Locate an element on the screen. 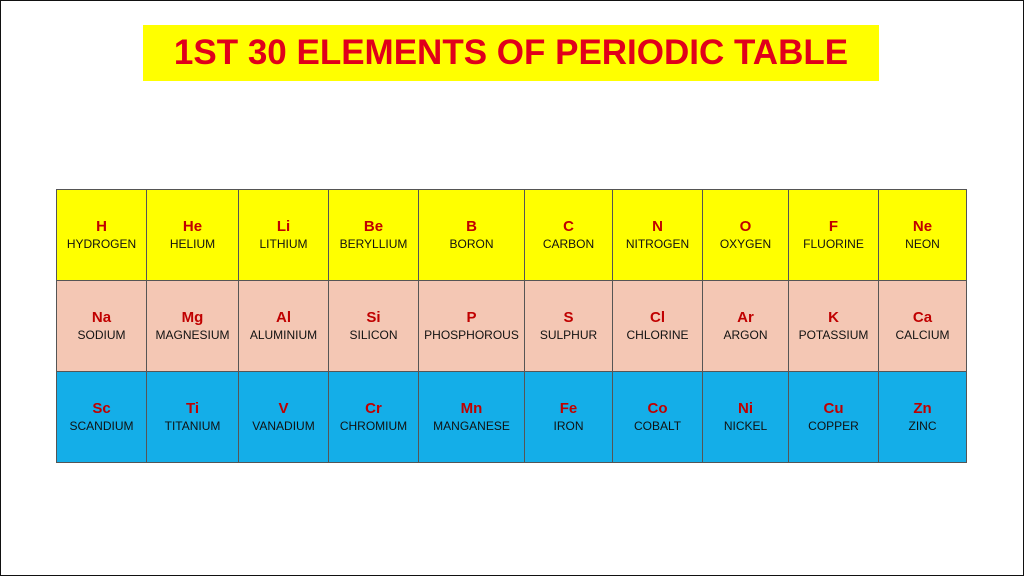 The width and height of the screenshot is (1024, 576). element-symbol: Be is located at coordinates (373, 226).